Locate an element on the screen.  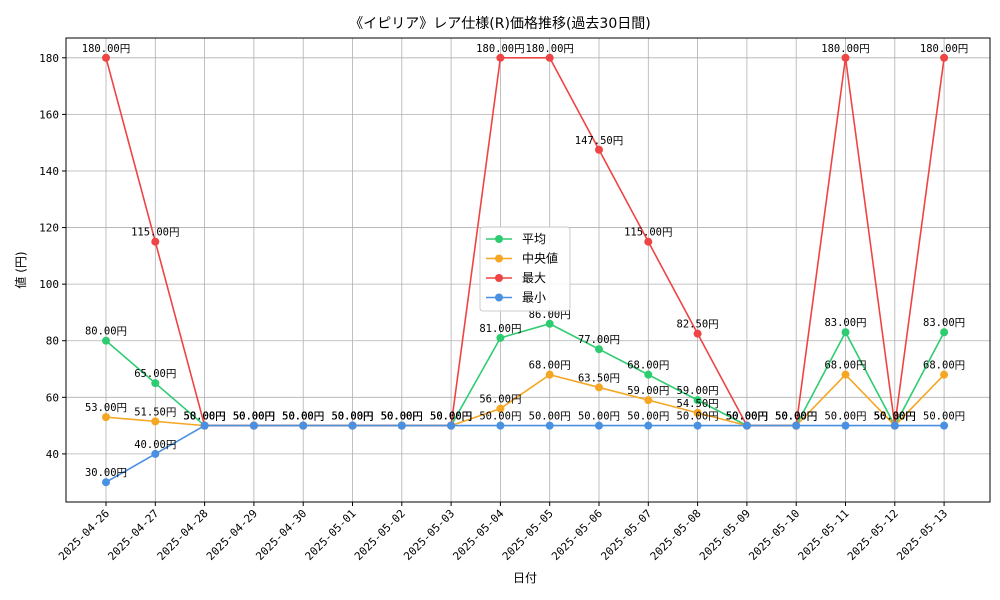
legend-label: 中央値 is located at coordinates (540, 258).